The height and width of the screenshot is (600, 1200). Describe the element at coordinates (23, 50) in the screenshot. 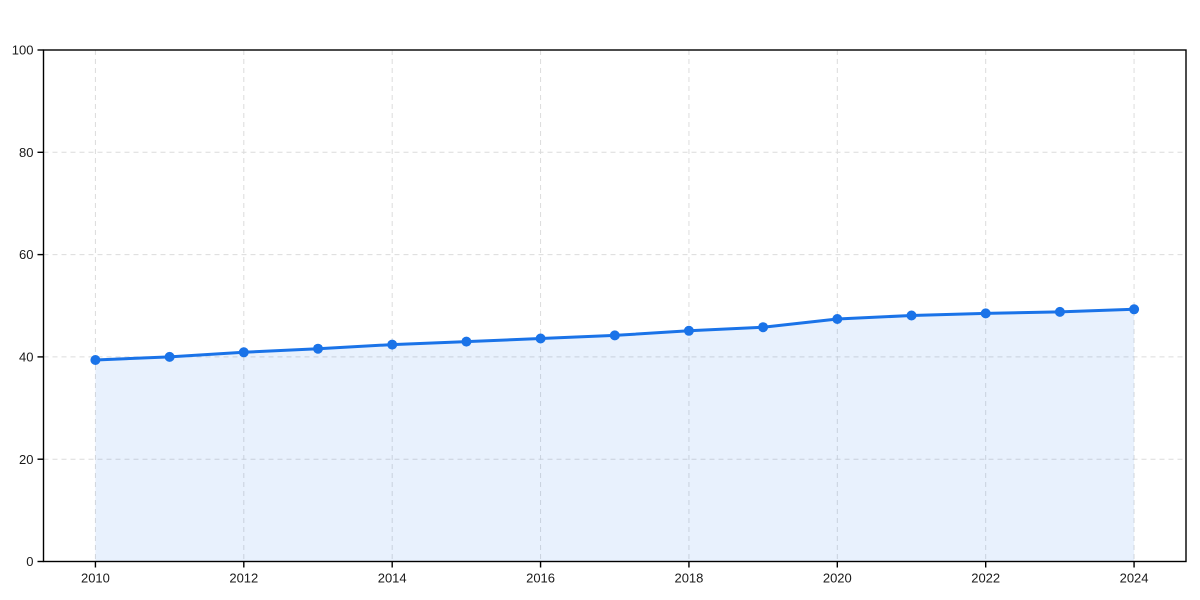

I see `y-tick-label: 100` at that location.